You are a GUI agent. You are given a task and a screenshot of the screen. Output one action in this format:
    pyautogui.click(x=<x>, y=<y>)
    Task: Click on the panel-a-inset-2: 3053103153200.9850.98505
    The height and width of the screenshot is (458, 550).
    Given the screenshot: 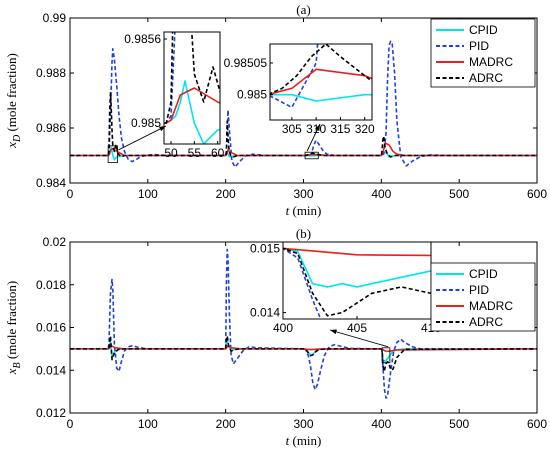 What is the action you would take?
    pyautogui.click(x=299, y=89)
    